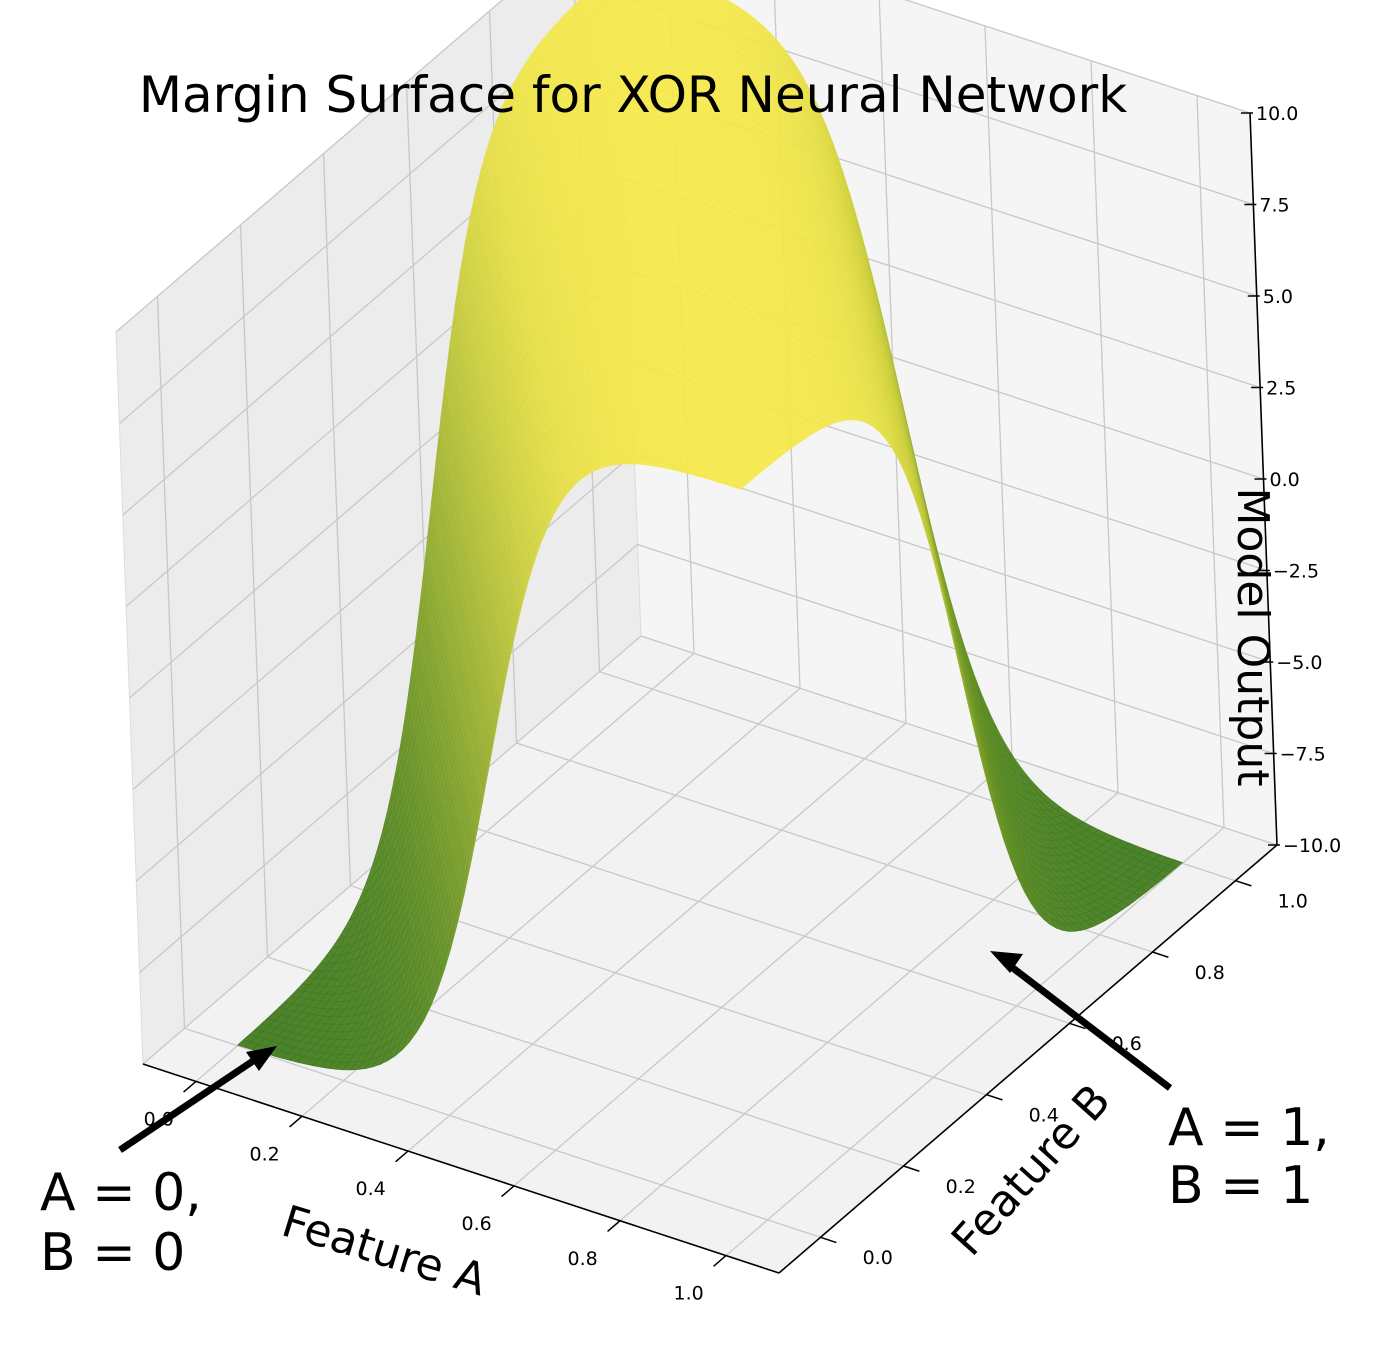  What do you see at coordinates (1303, 755) in the screenshot?
I see `z-tick-label: −7.5` at bounding box center [1303, 755].